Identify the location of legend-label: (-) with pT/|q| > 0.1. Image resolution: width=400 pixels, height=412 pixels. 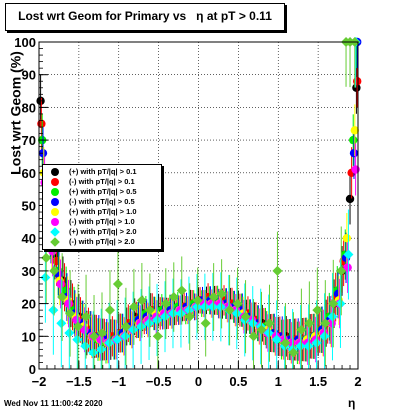
(102, 181).